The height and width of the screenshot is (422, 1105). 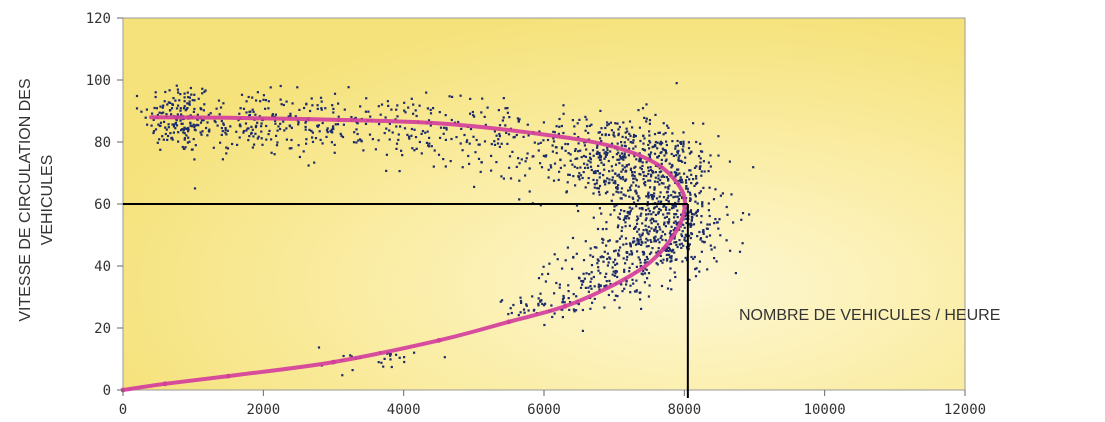 I want to click on x-tick-label: 2000, so click(x=263, y=410).